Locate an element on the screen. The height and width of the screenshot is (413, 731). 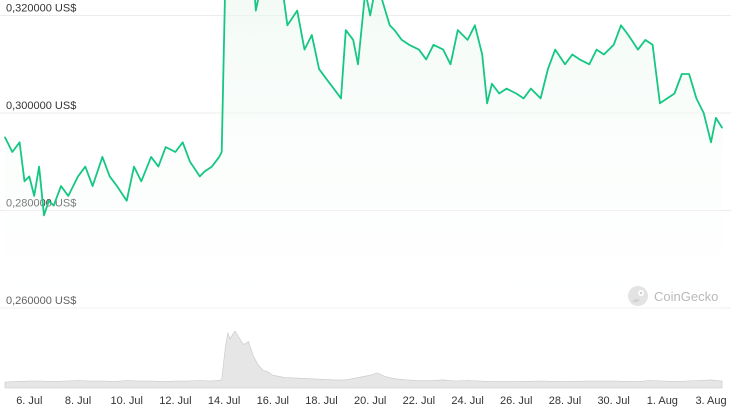
x-tick-label: 14. Jul is located at coordinates (224, 401).